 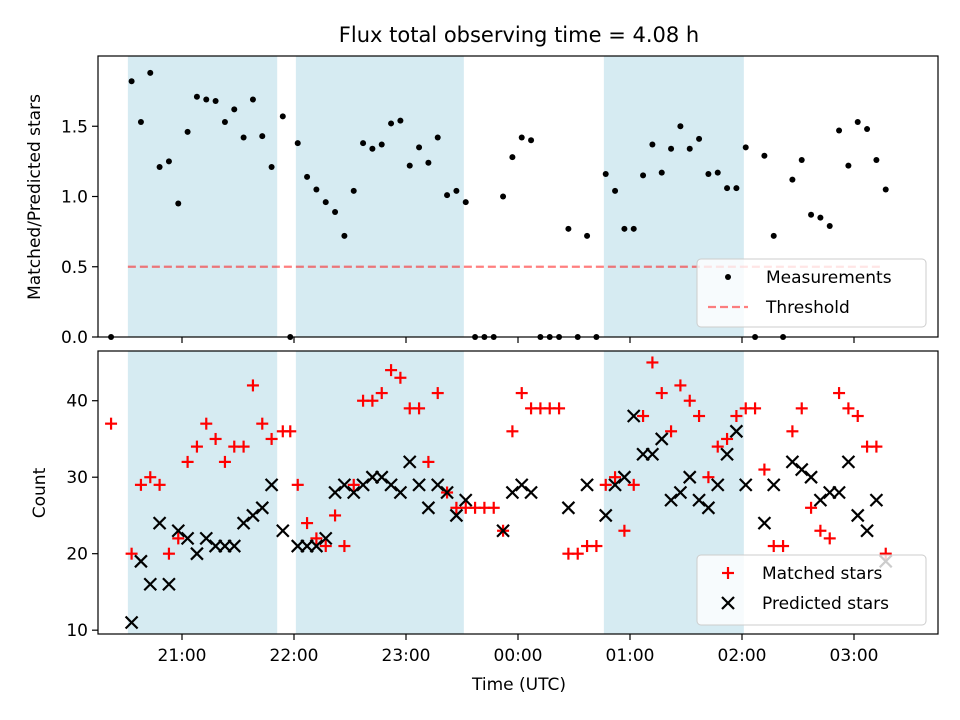 What do you see at coordinates (728, 603) in the screenshot?
I see `legend-predicted-marker` at bounding box center [728, 603].